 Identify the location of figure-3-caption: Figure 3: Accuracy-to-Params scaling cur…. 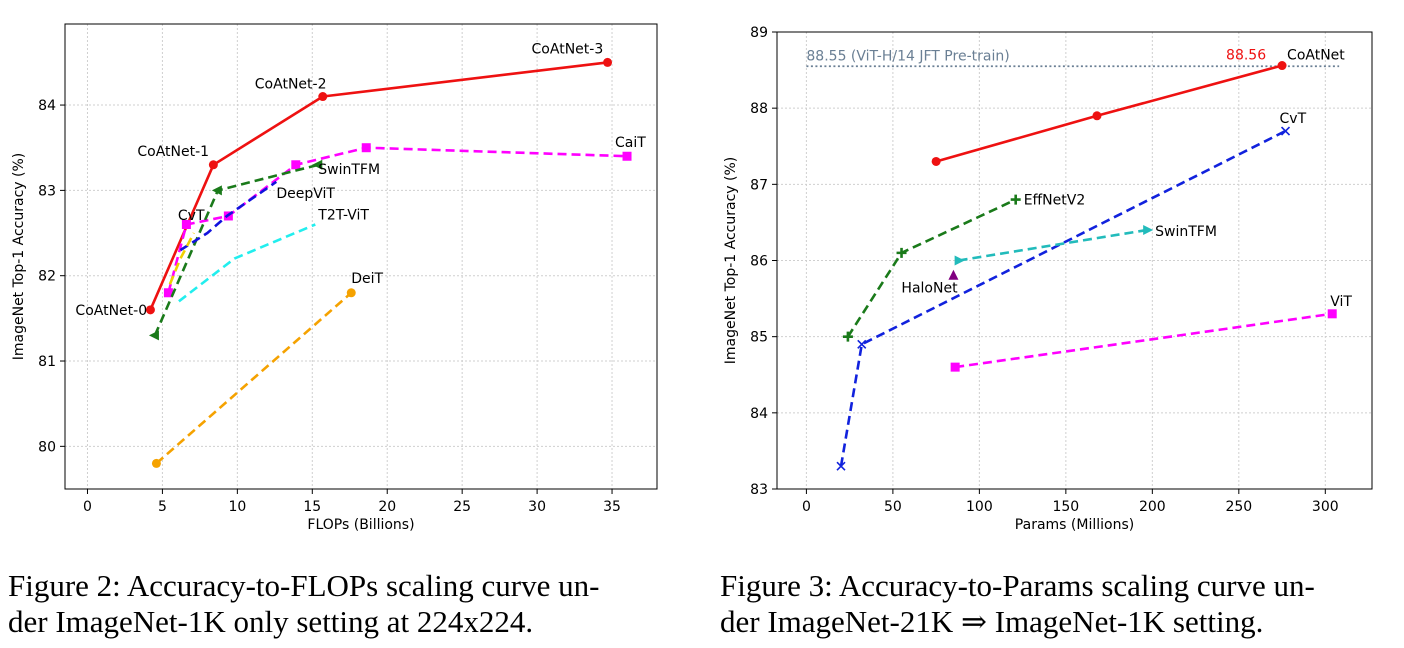
(1060, 604).